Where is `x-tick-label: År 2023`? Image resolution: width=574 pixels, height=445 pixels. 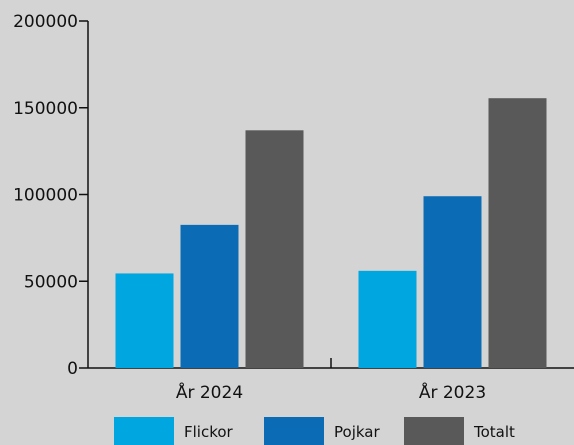
x-tick-label: År 2023 is located at coordinates (452, 392).